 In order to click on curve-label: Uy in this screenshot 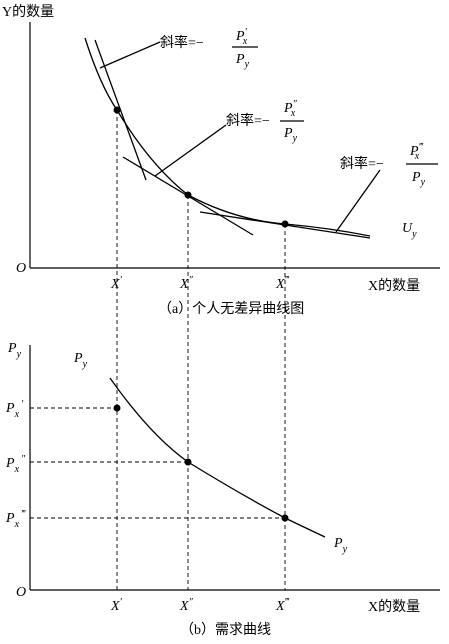, I will do `click(409, 230)`.